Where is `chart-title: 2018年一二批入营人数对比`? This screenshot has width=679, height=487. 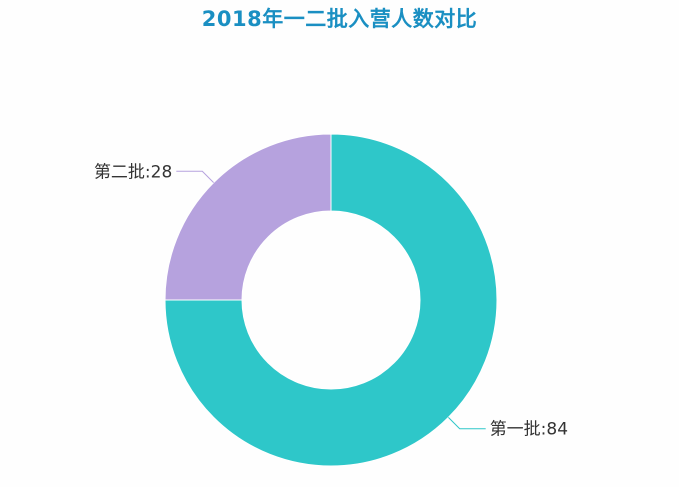
chart-title: 2018年一二批入营人数对比 is located at coordinates (339, 19).